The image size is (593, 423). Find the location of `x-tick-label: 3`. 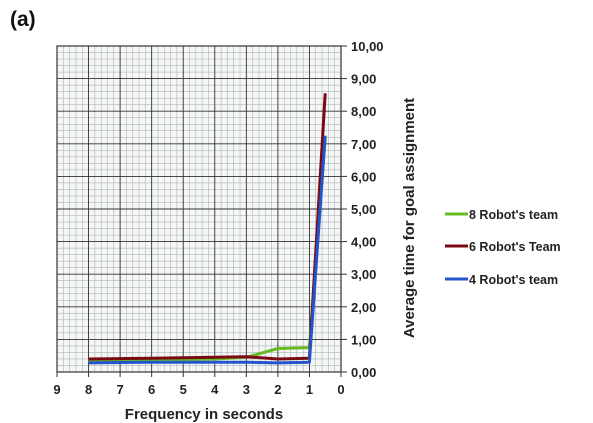

x-tick-label: 3 is located at coordinates (246, 389).